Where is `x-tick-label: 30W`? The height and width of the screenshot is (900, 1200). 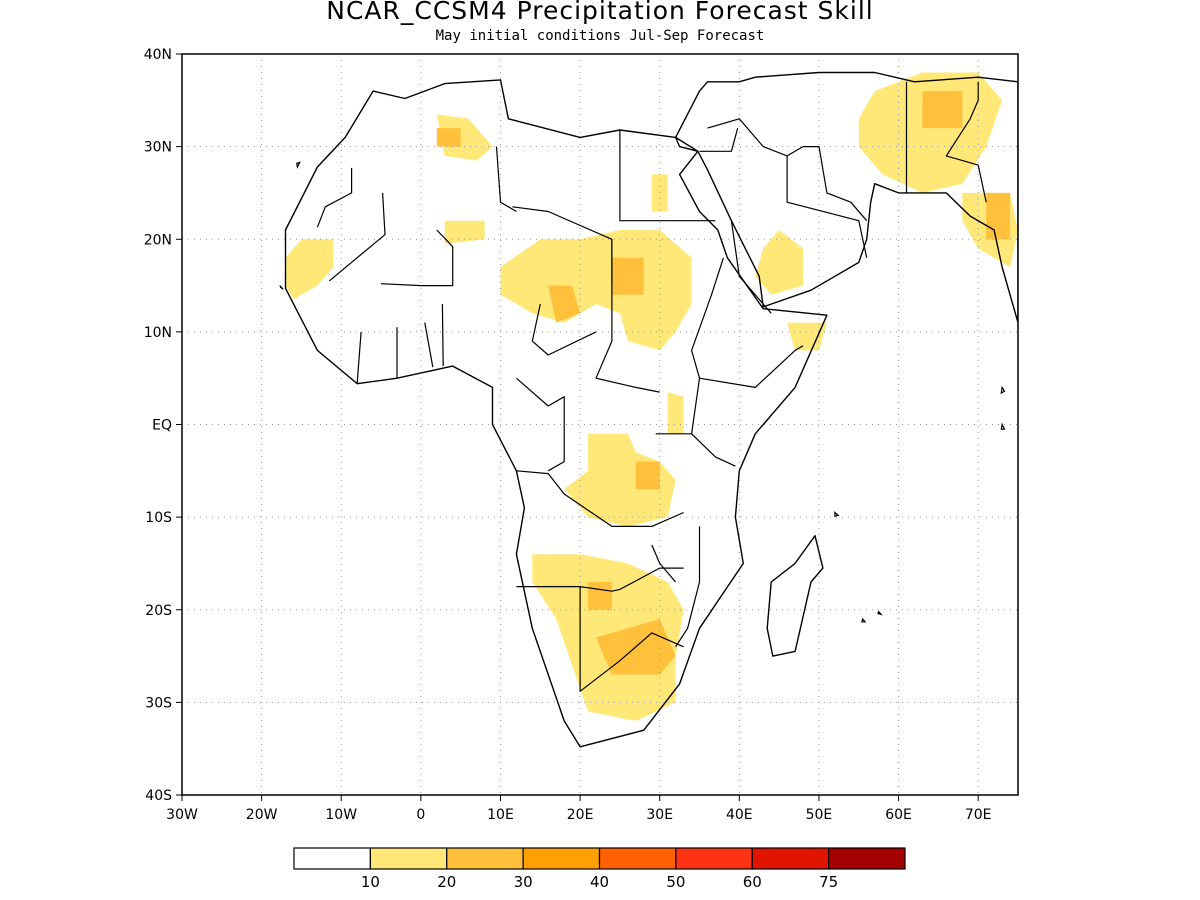
x-tick-label: 30W is located at coordinates (182, 815).